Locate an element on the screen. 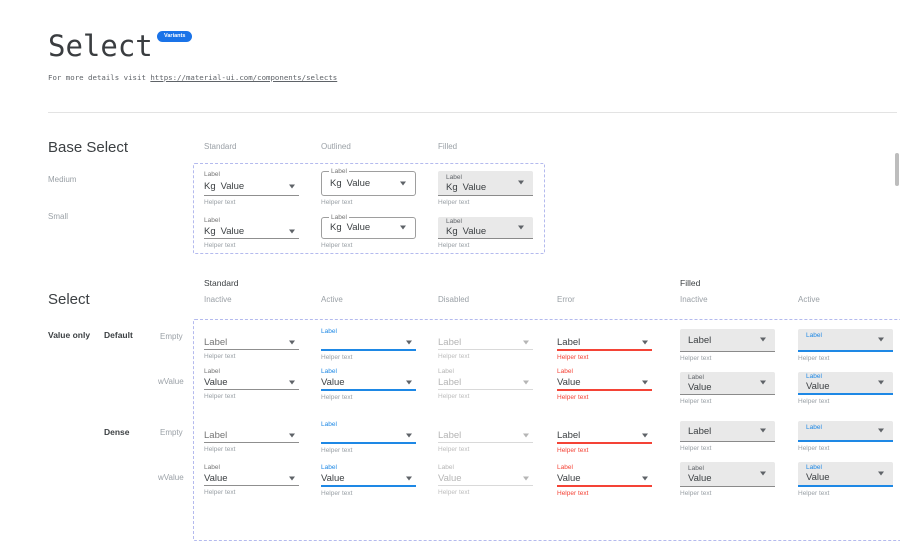  page-title: Select is located at coordinates (100, 46).